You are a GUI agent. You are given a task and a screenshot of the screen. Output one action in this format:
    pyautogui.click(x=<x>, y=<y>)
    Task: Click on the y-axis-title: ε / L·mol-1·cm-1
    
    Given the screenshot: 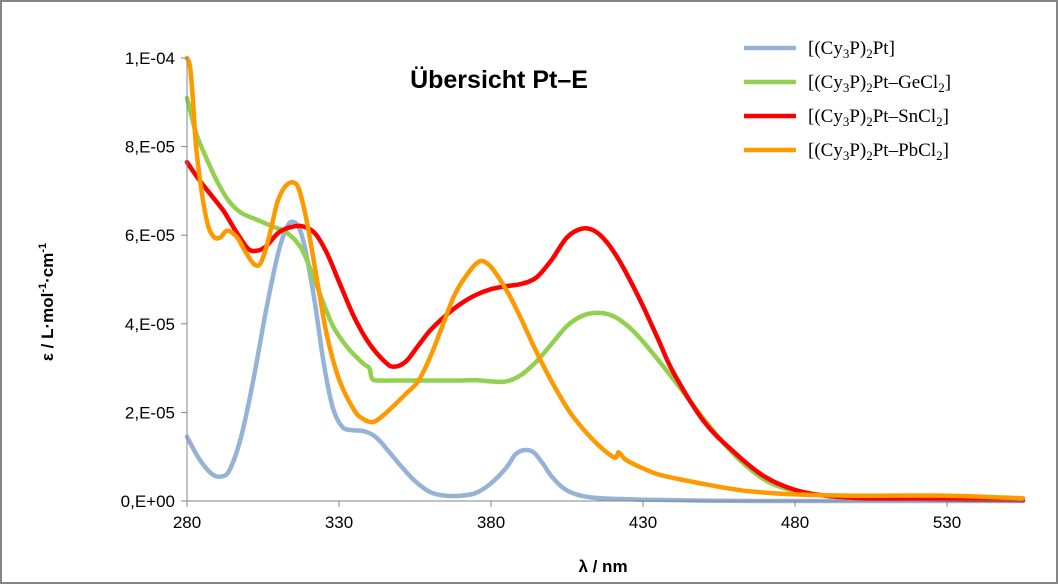 What is the action you would take?
    pyautogui.click(x=47, y=302)
    